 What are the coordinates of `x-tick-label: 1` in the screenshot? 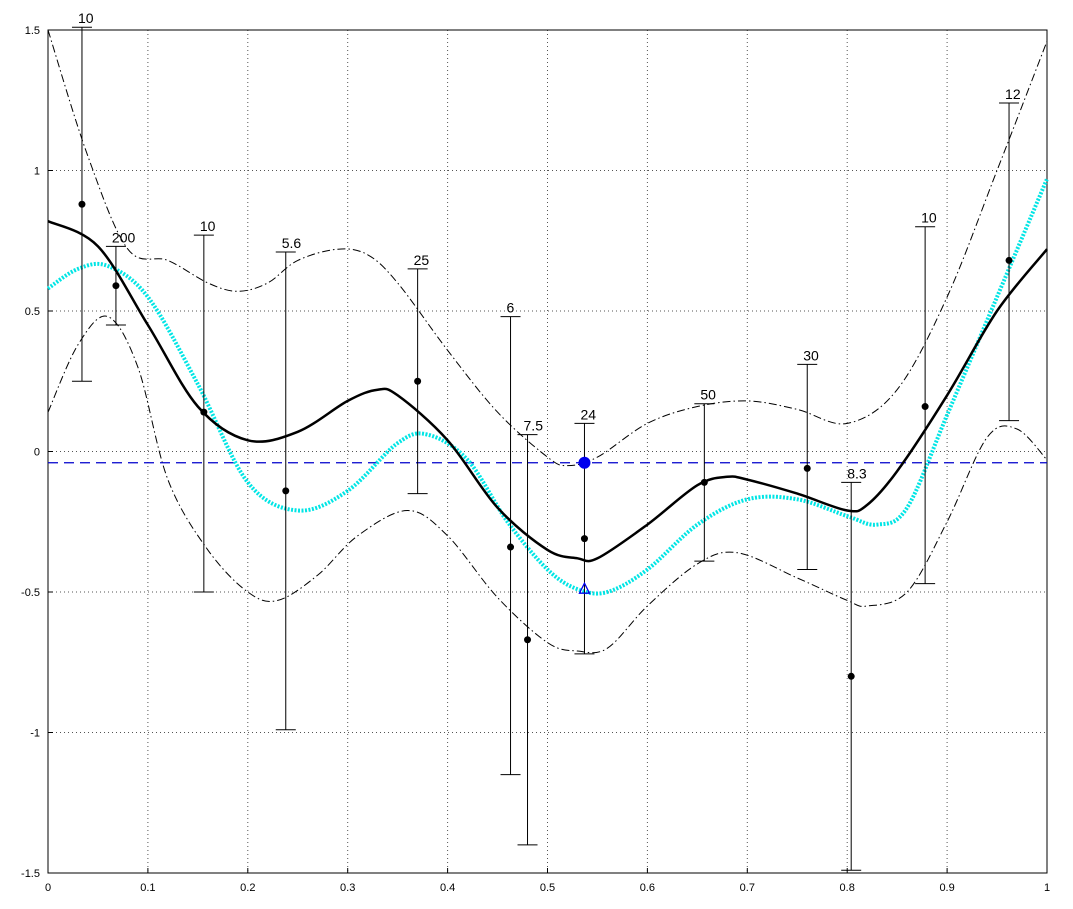 It's located at (1047, 888).